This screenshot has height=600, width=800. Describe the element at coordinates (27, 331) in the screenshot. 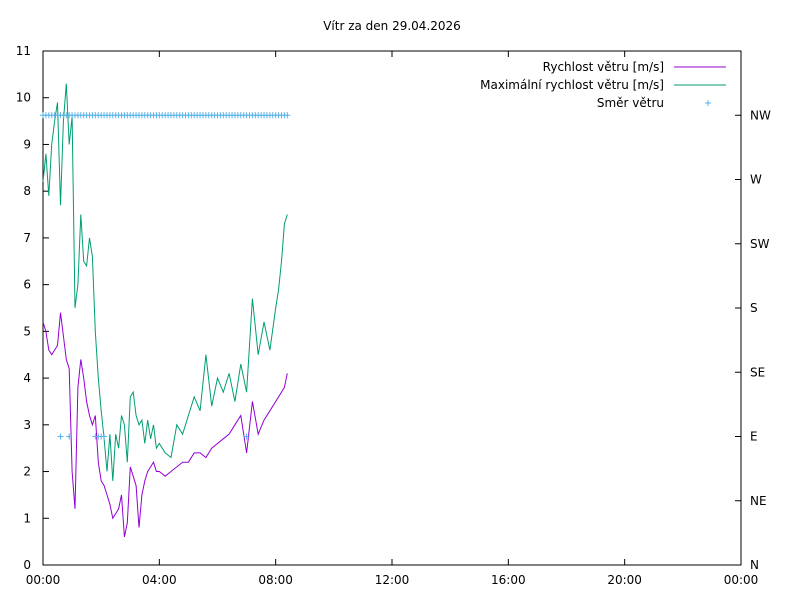

I see `y-tick-label: 5` at that location.